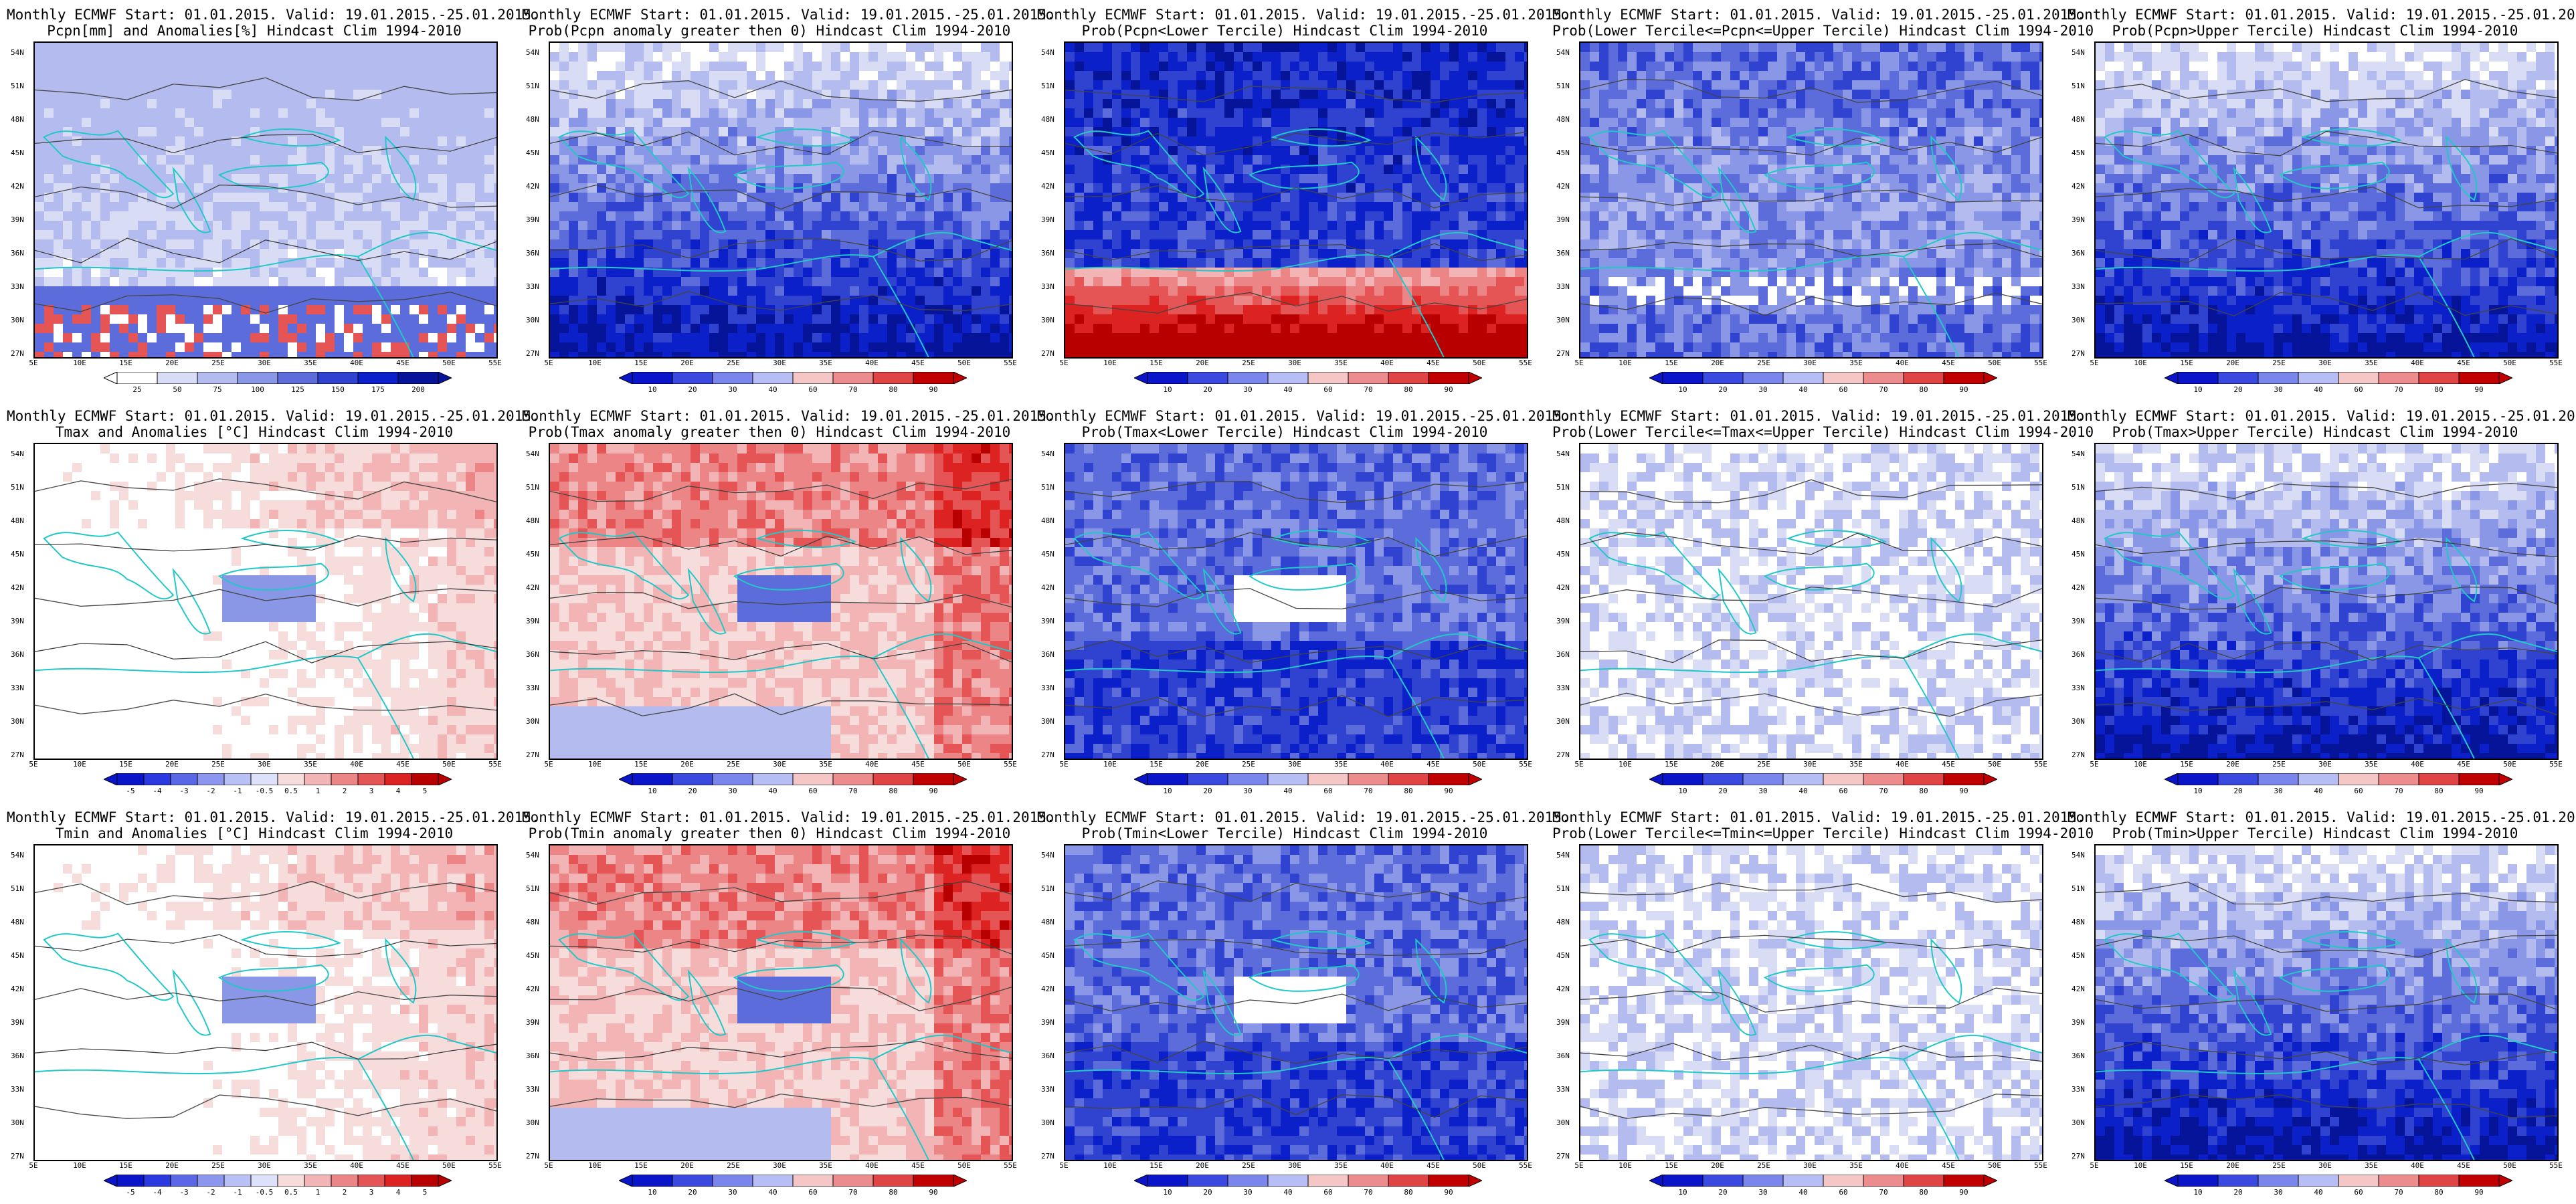 The width and height of the screenshot is (2576, 1204). I want to click on colorbar-label: 4, so click(399, 791).